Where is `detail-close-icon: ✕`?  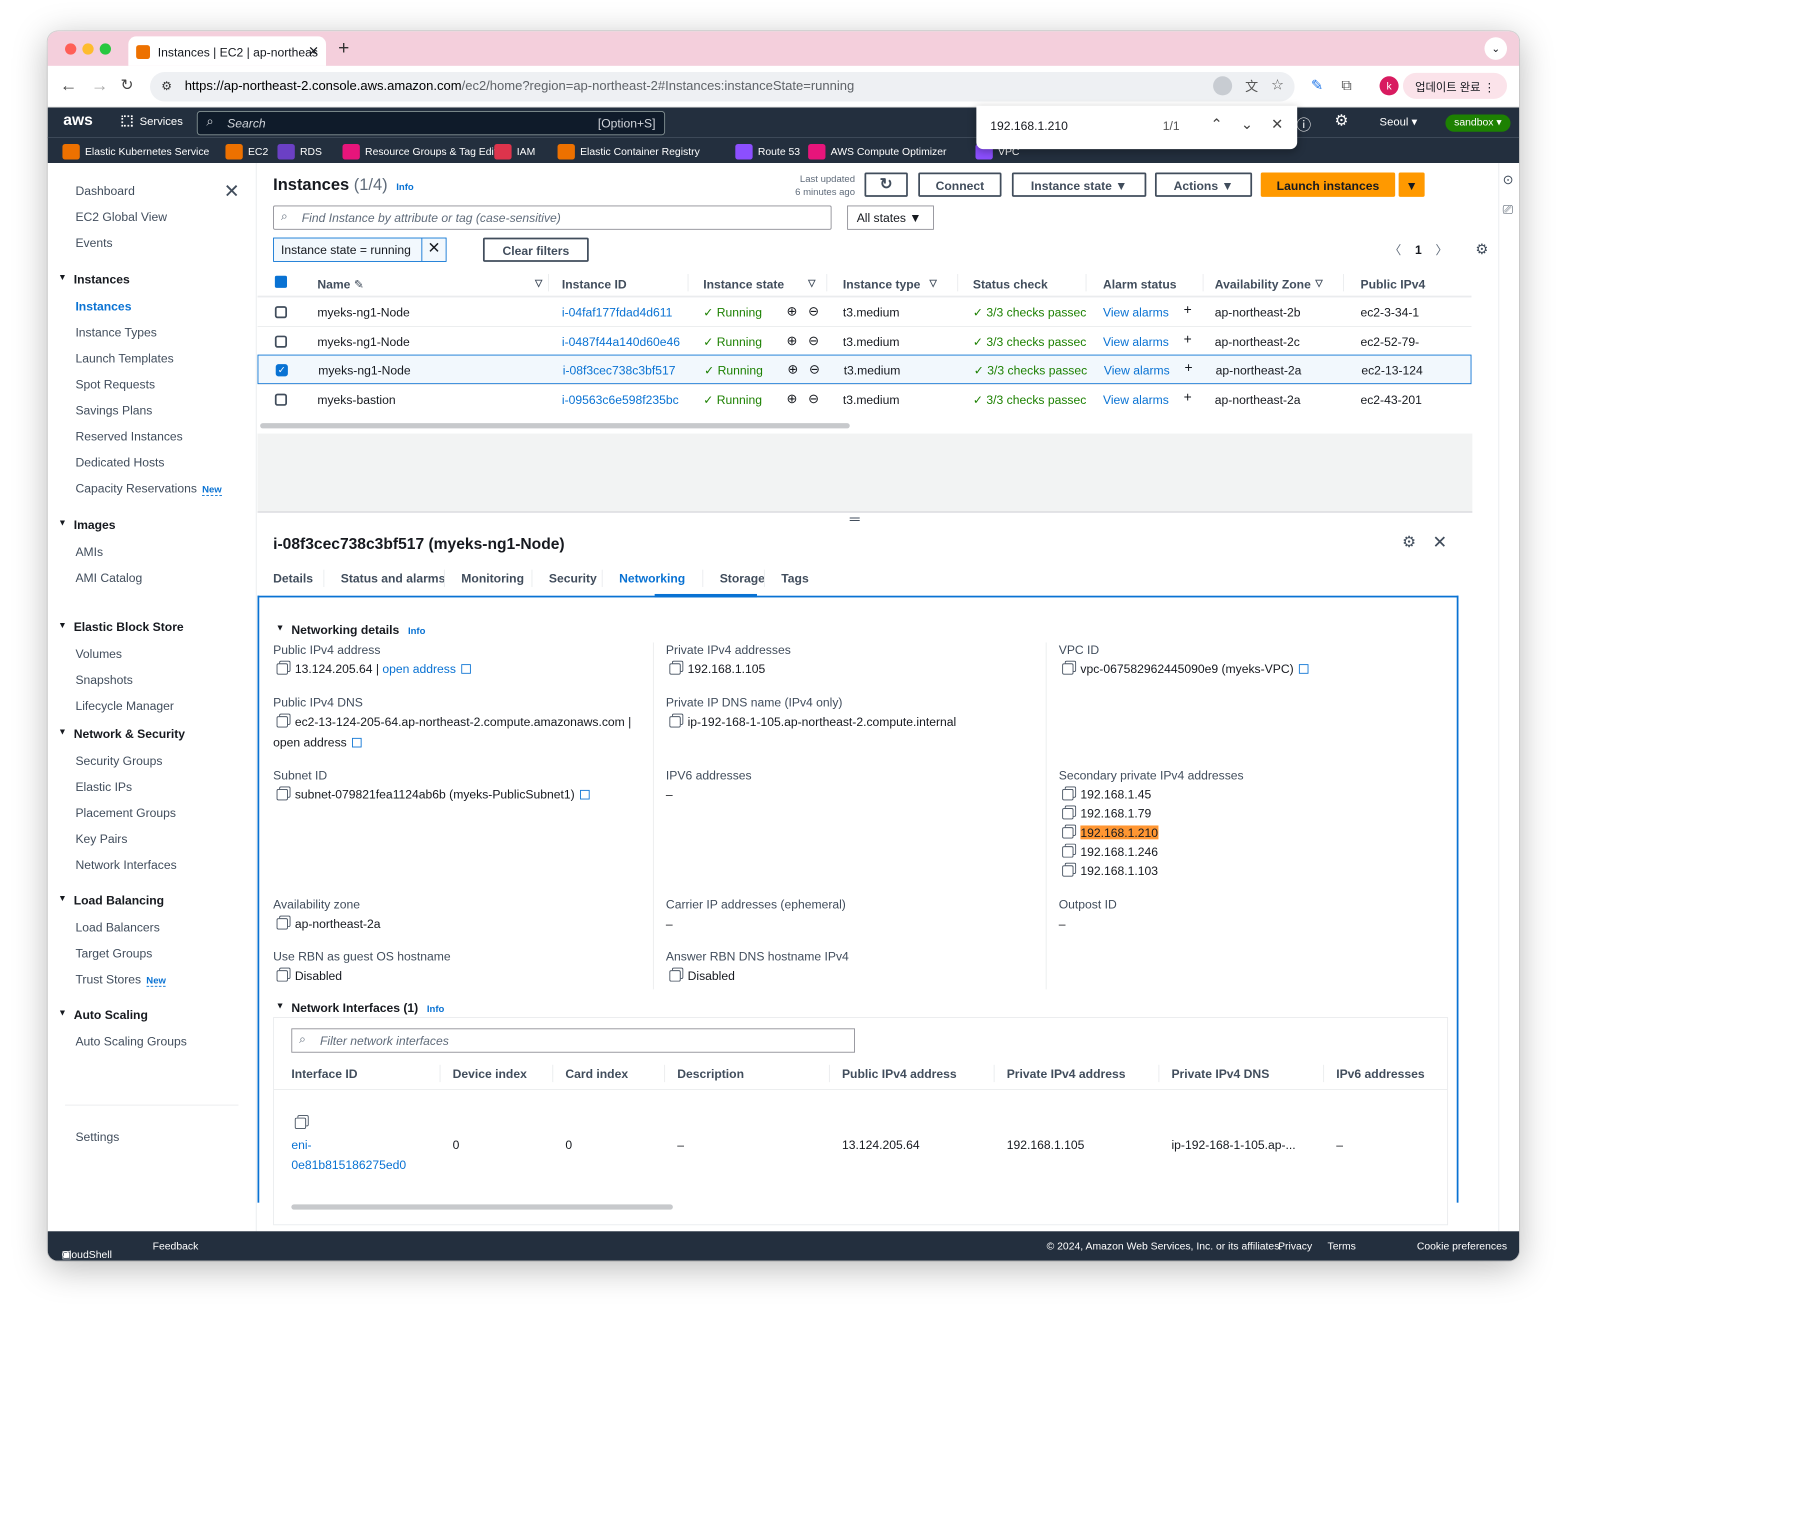 detail-close-icon: ✕ is located at coordinates (1439, 543).